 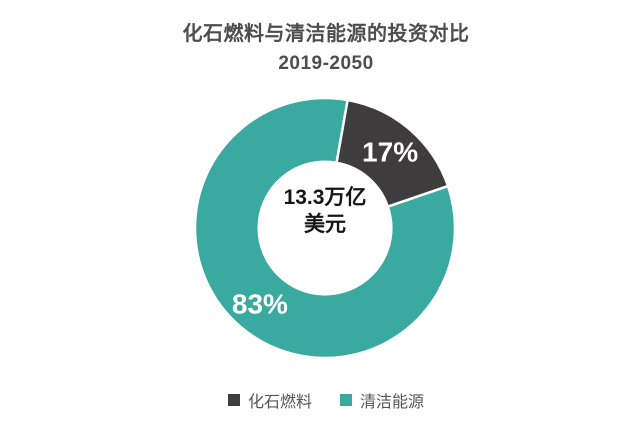 What do you see at coordinates (346, 400) in the screenshot?
I see `legend-swatch-clean` at bounding box center [346, 400].